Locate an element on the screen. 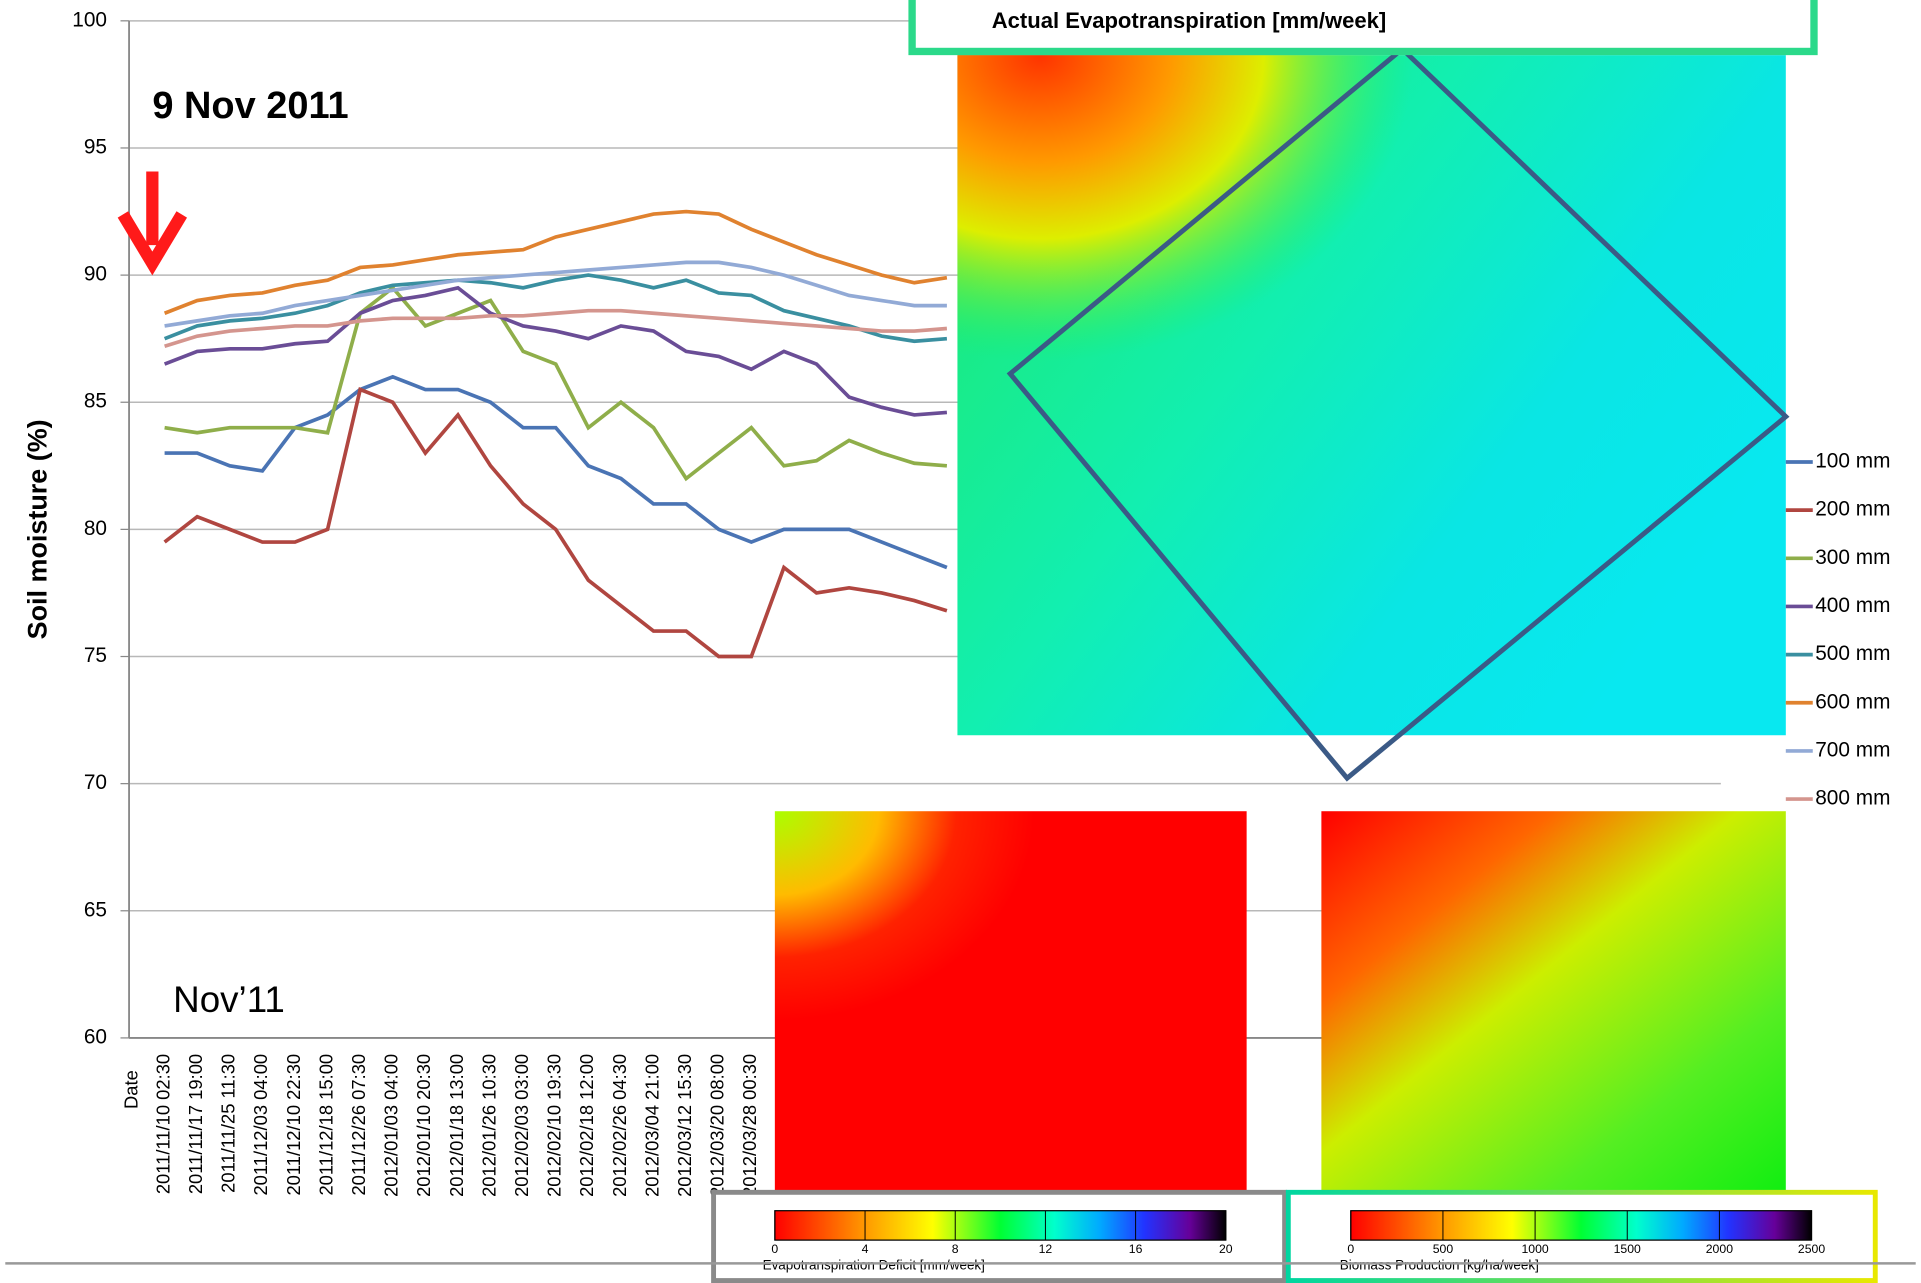 The width and height of the screenshot is (1921, 1283). legend-label: 100 mm is located at coordinates (1852, 460).